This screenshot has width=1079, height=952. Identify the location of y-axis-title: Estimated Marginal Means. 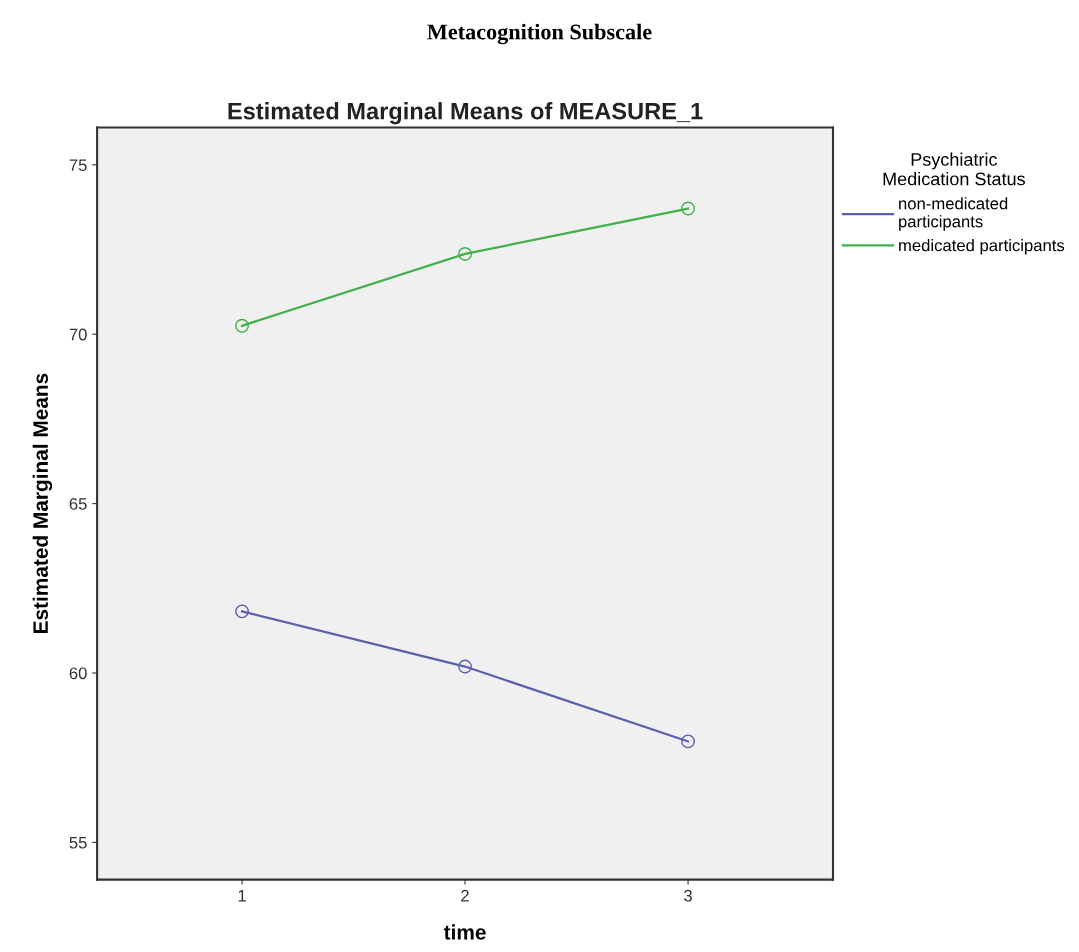
(42, 503).